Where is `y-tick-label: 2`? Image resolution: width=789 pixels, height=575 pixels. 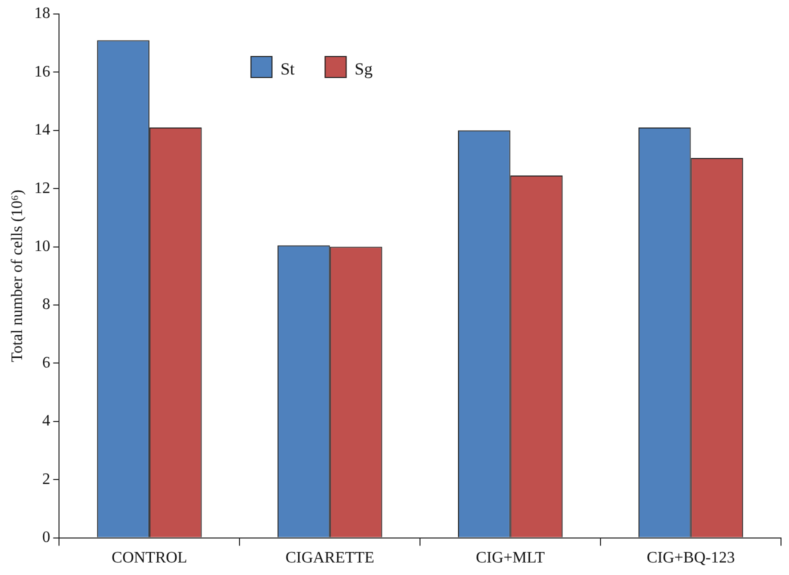 y-tick-label: 2 is located at coordinates (46, 479).